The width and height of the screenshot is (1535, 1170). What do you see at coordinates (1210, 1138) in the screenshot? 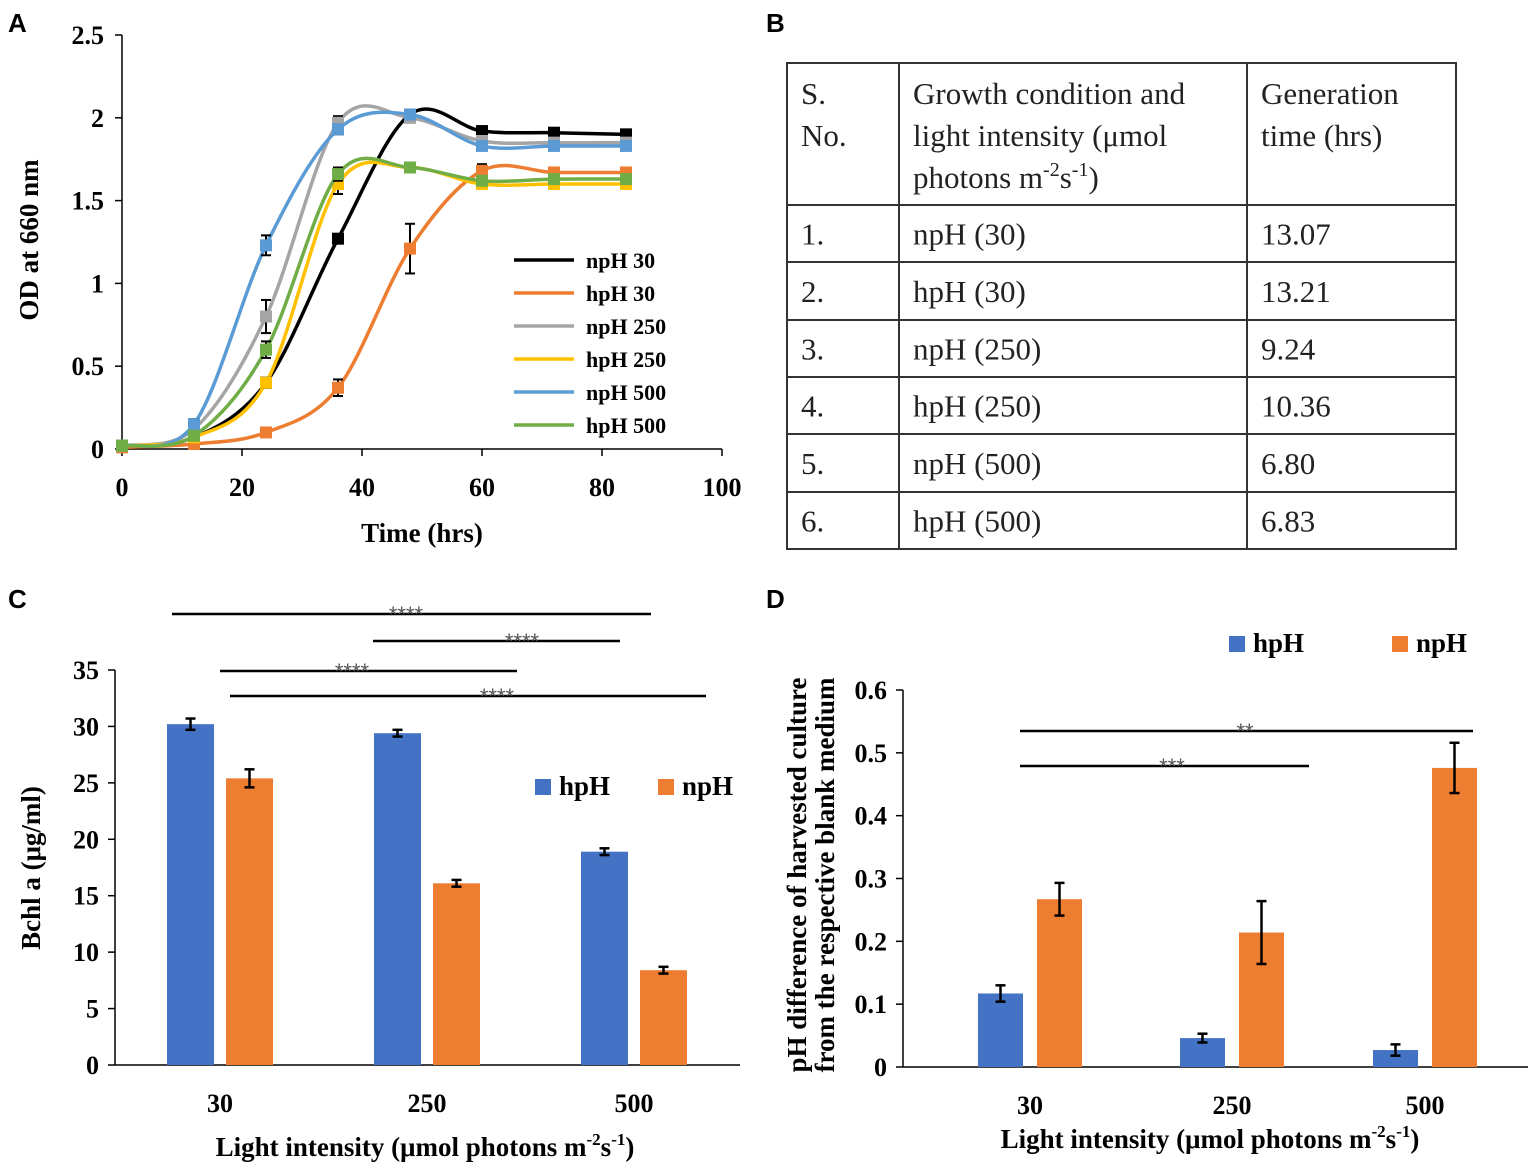
I see `ph-x-axis-title: Light intensity (μmol photons m-2s-1)` at bounding box center [1210, 1138].